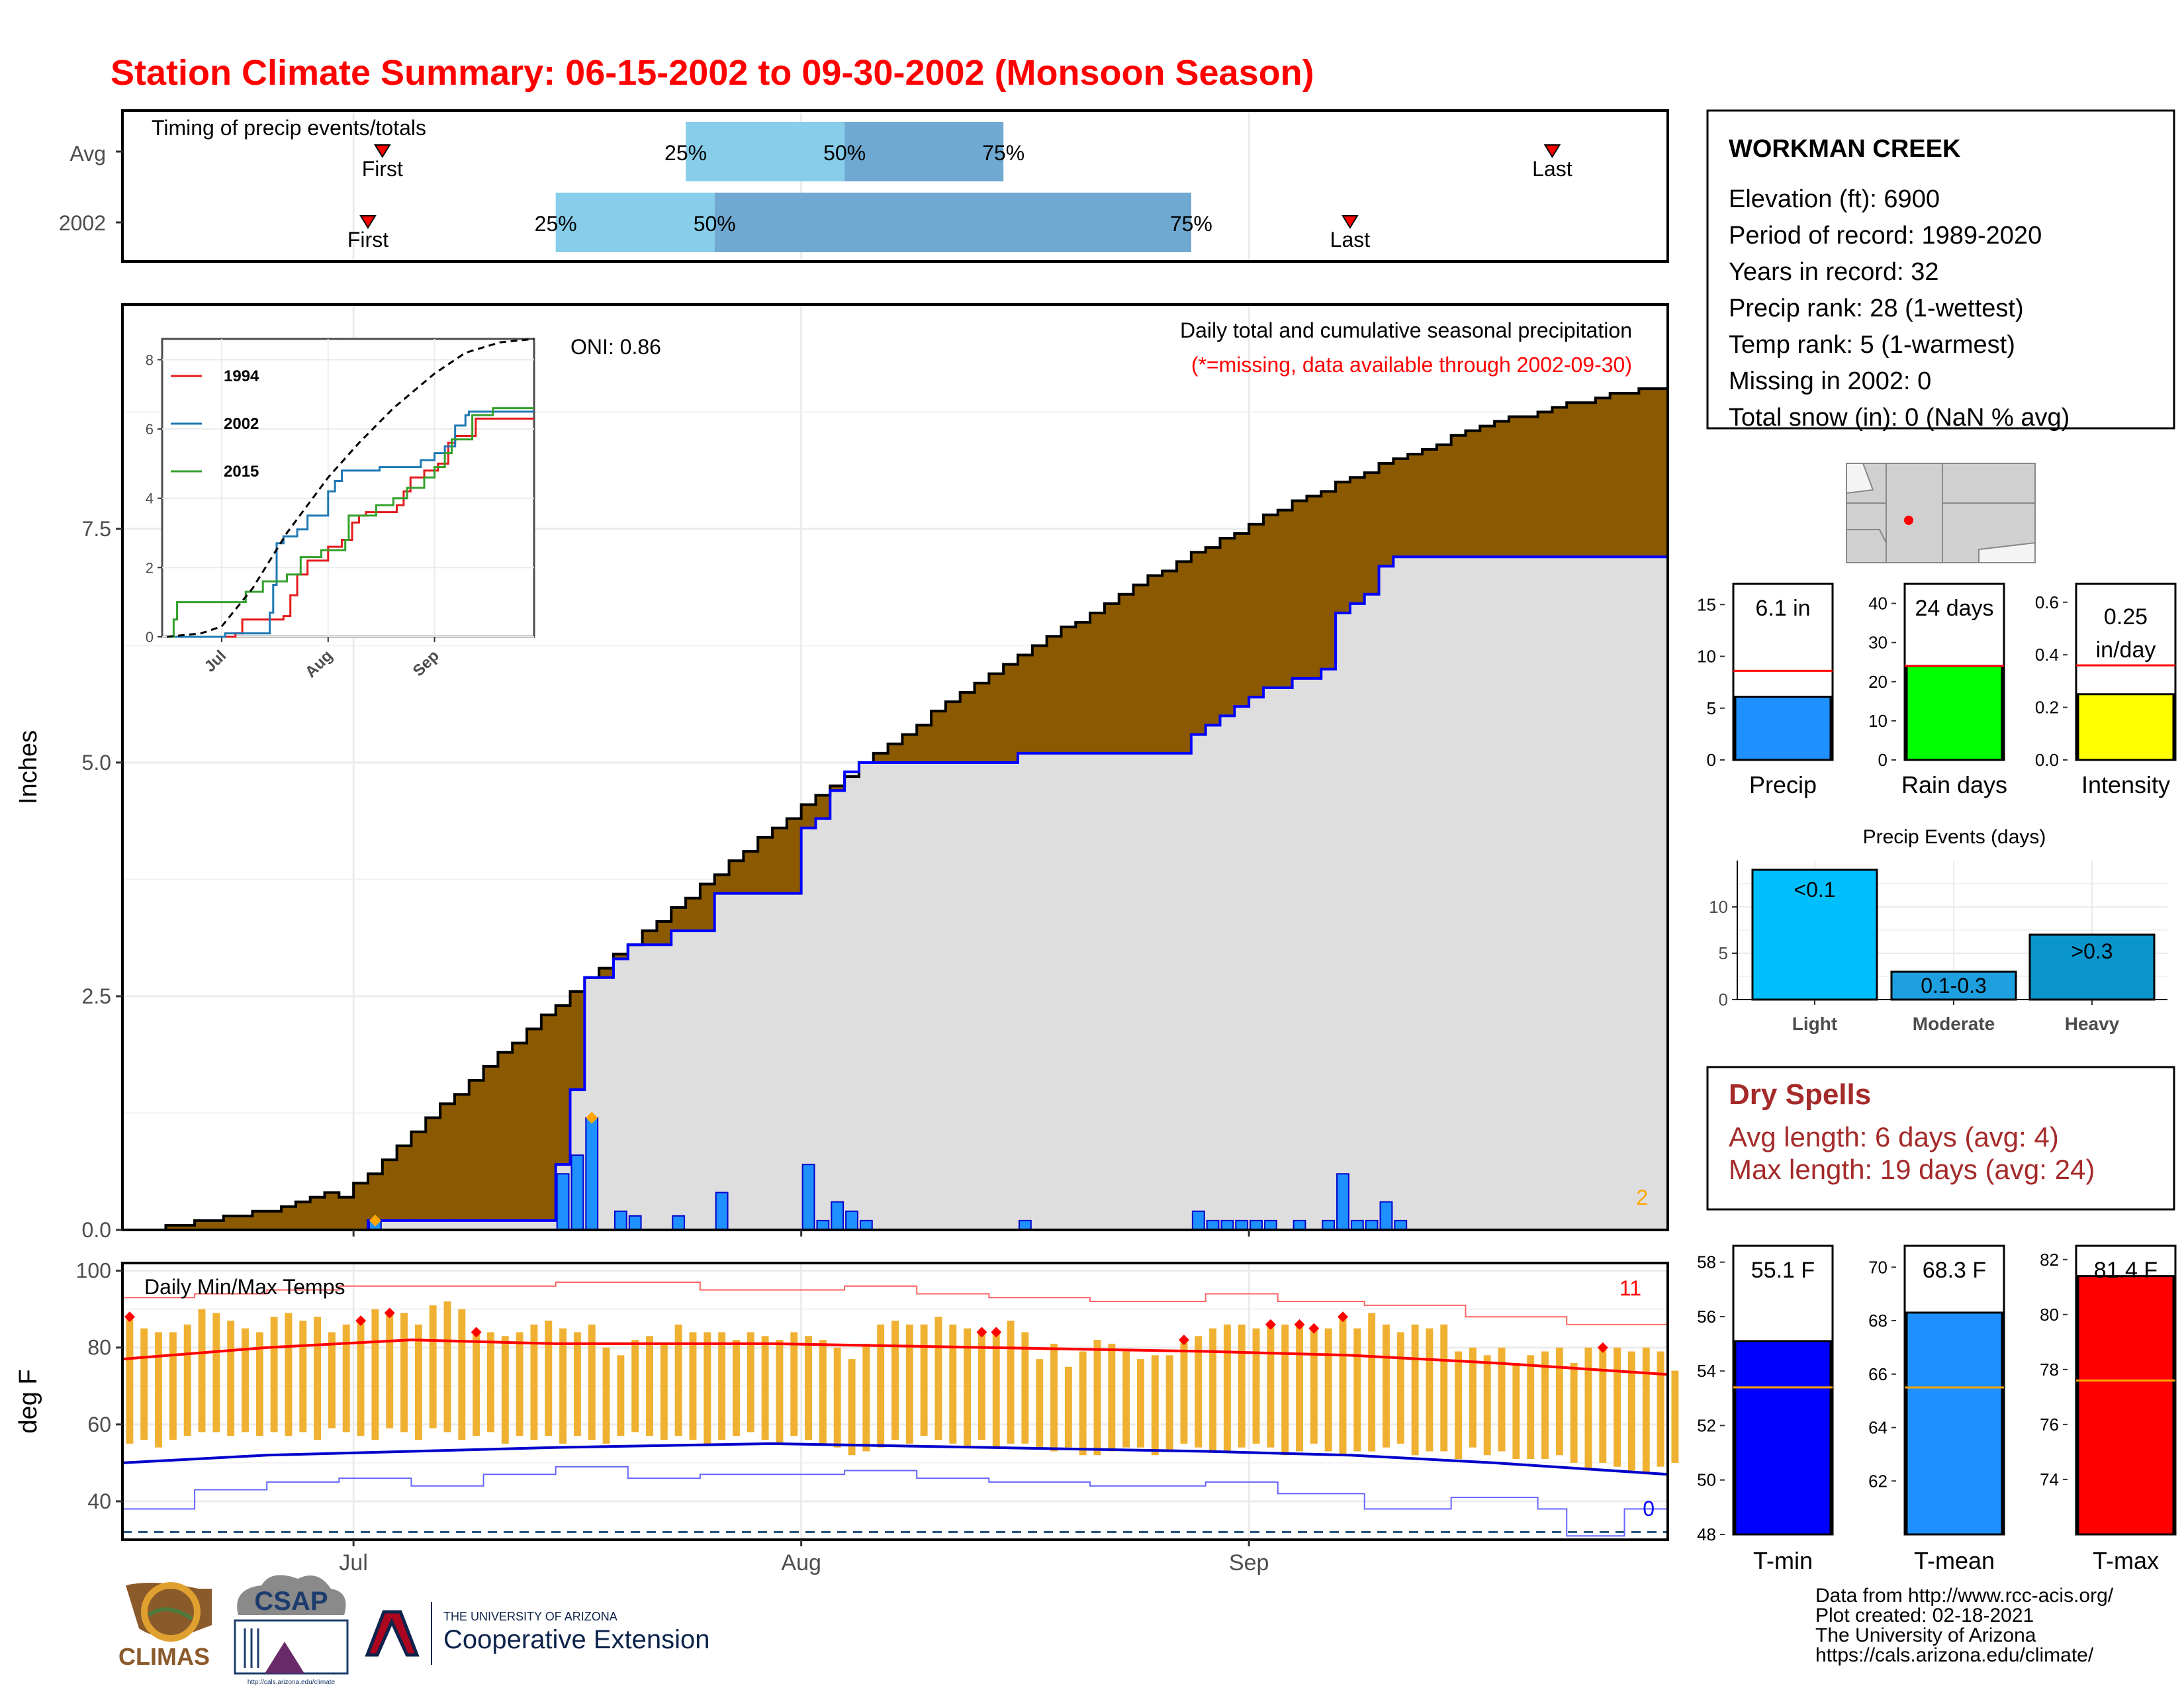 The height and width of the screenshot is (1688, 2184). What do you see at coordinates (1878, 1428) in the screenshot?
I see `tmean-ytick-label: 64` at bounding box center [1878, 1428].